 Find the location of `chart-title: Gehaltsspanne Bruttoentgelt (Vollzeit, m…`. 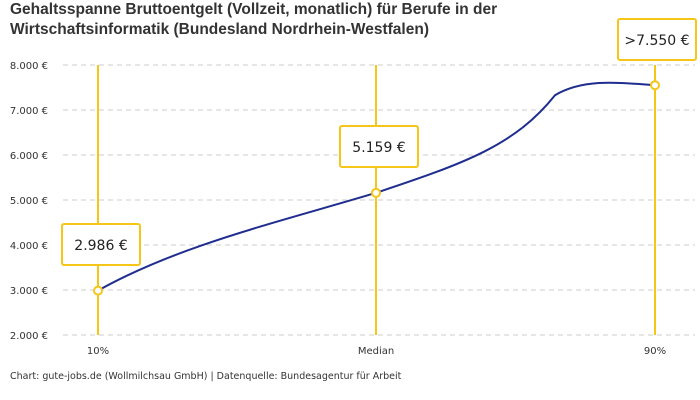

chart-title: Gehaltsspanne Bruttoentgelt (Vollzeit, m… is located at coordinates (254, 19).